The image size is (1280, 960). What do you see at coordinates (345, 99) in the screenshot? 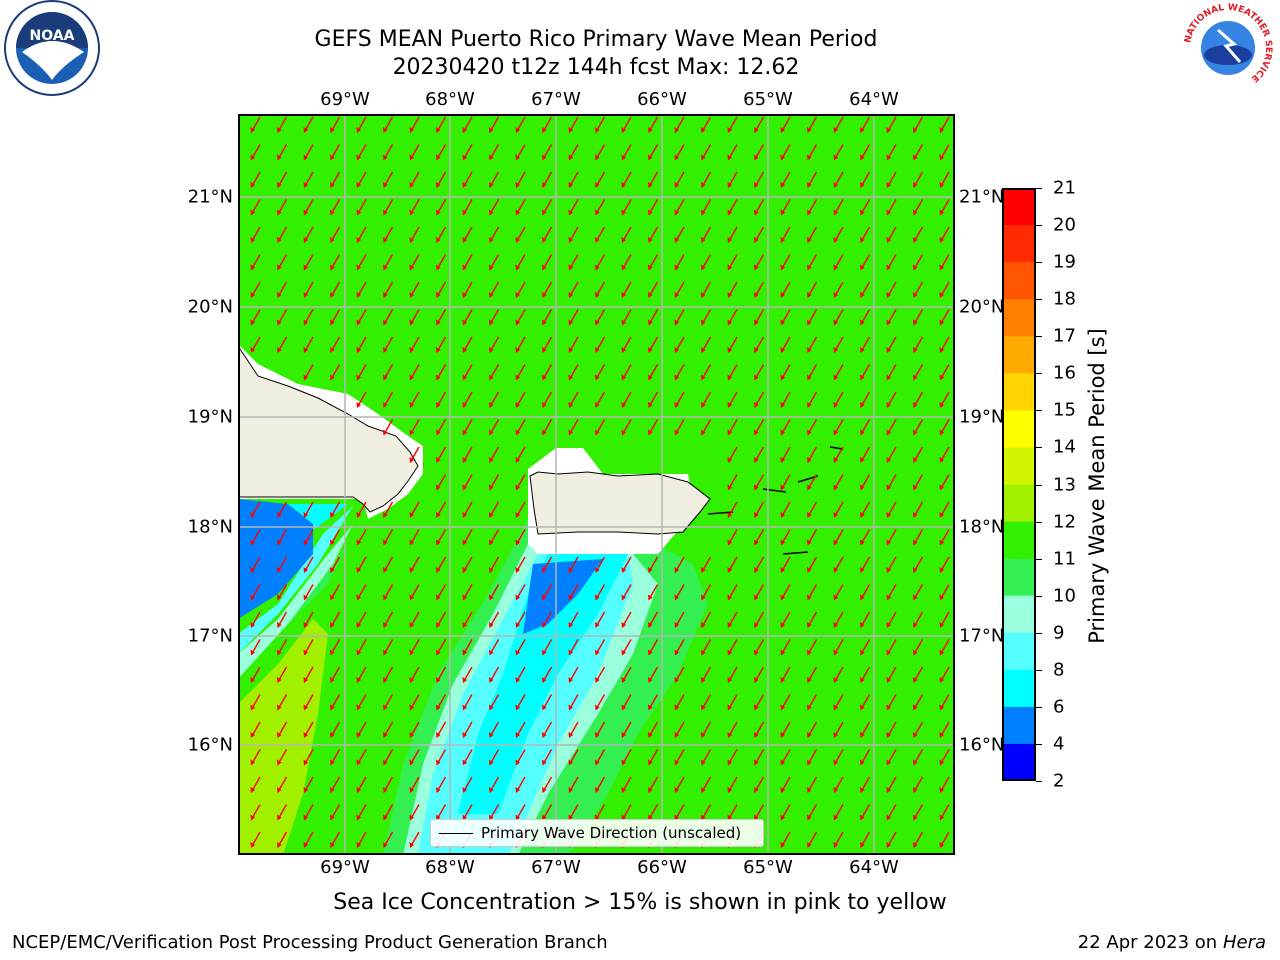
I see `lon-label-top: 69°W` at bounding box center [345, 99].